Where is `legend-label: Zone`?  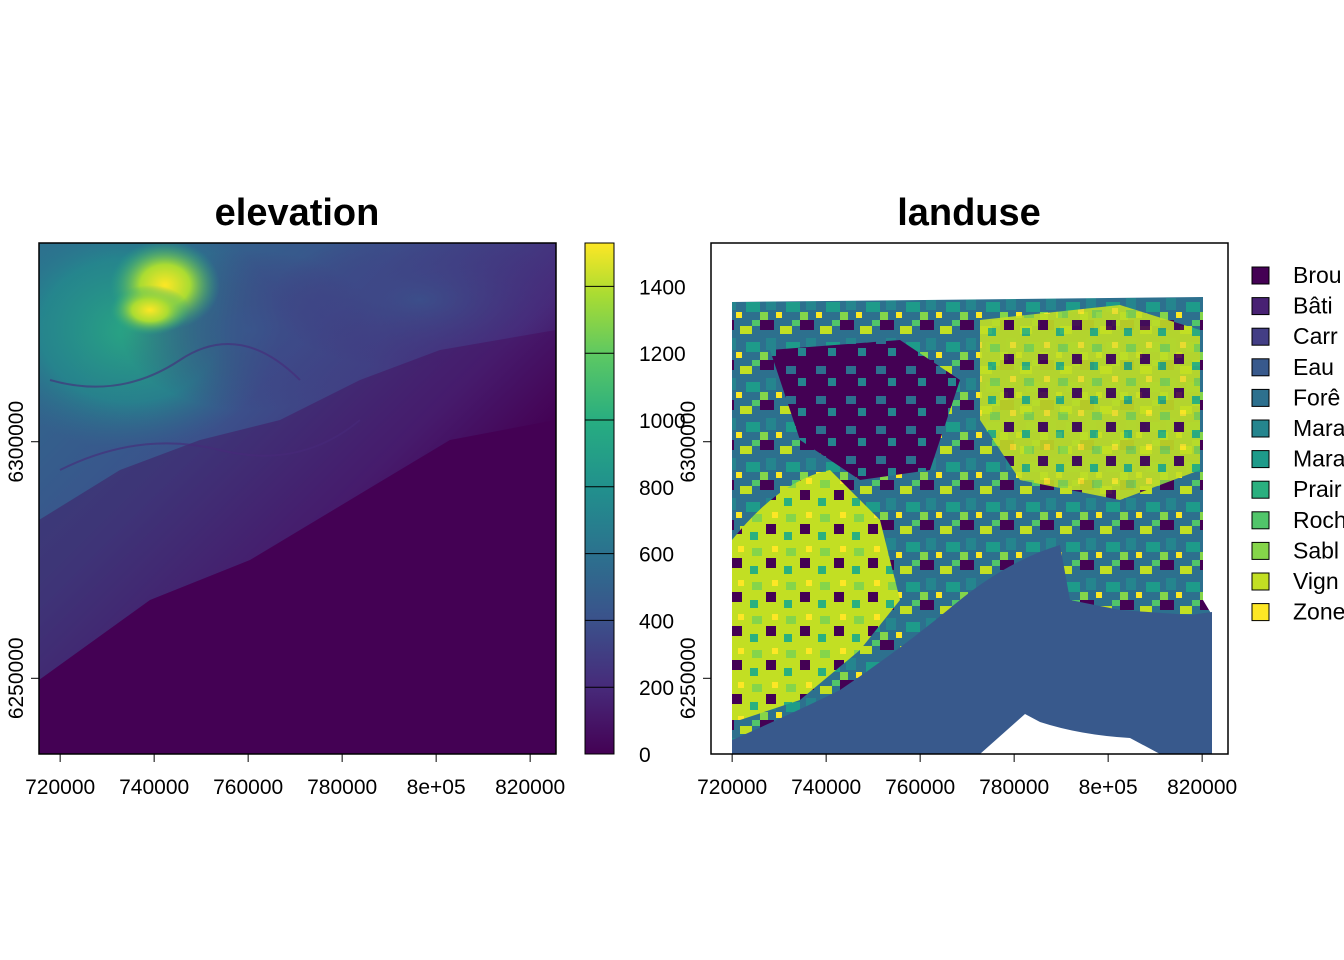
legend-label: Zone is located at coordinates (1318, 612).